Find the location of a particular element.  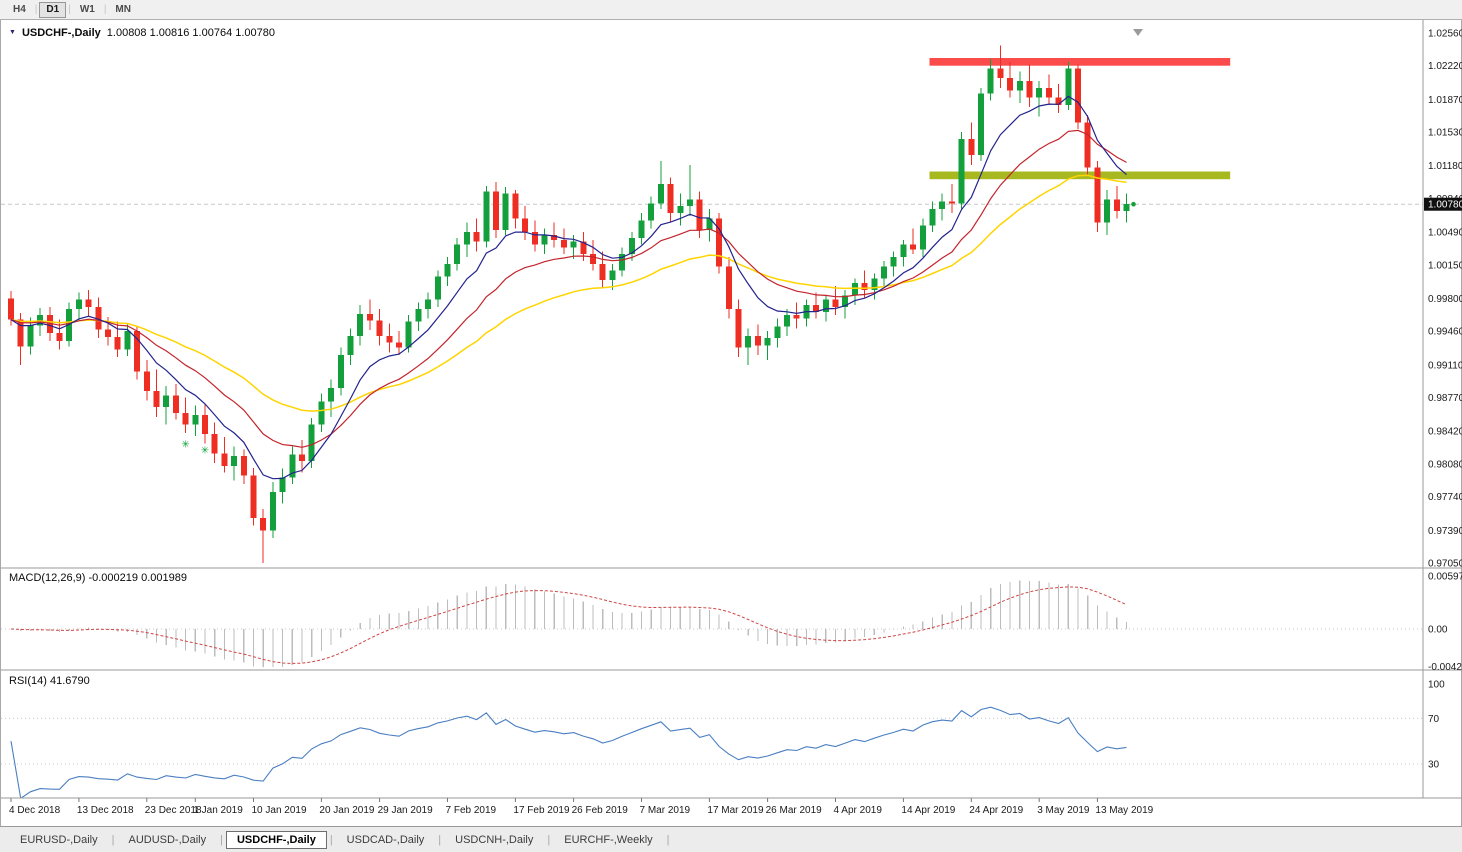

svg-text: 17 Feb 2019 is located at coordinates (541, 810).